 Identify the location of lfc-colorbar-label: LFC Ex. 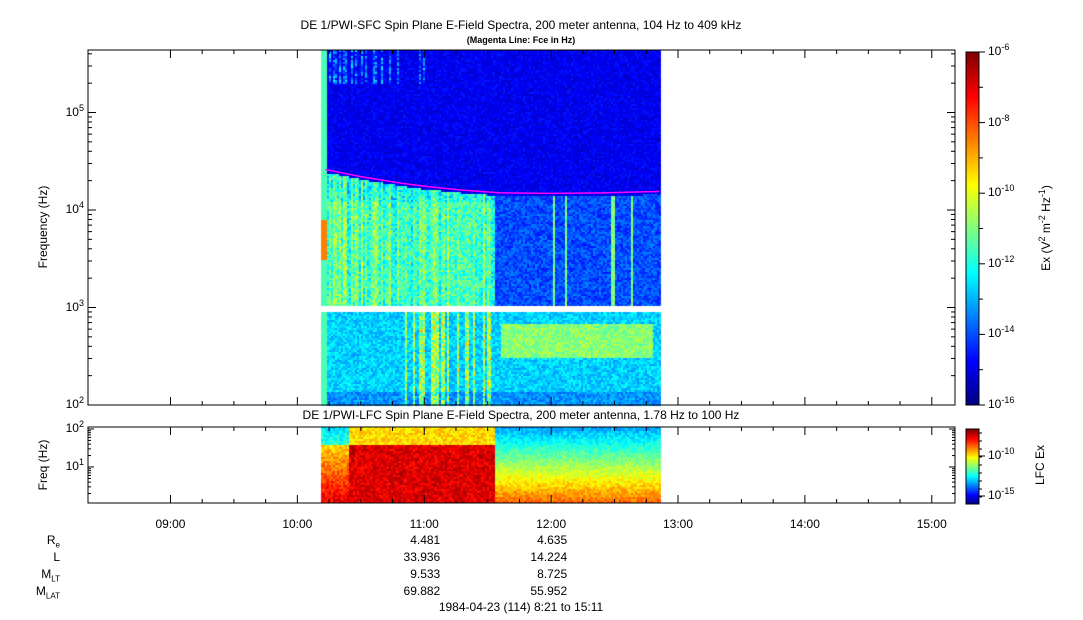
(1040, 465).